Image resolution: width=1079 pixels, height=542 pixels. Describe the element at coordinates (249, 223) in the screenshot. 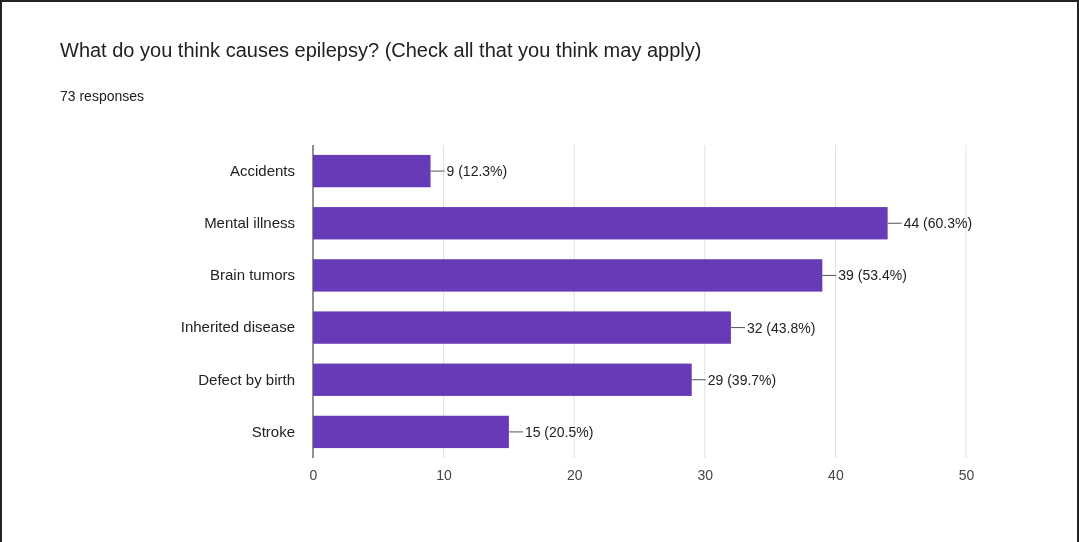

I see `y-tick-label: Mental illness` at that location.